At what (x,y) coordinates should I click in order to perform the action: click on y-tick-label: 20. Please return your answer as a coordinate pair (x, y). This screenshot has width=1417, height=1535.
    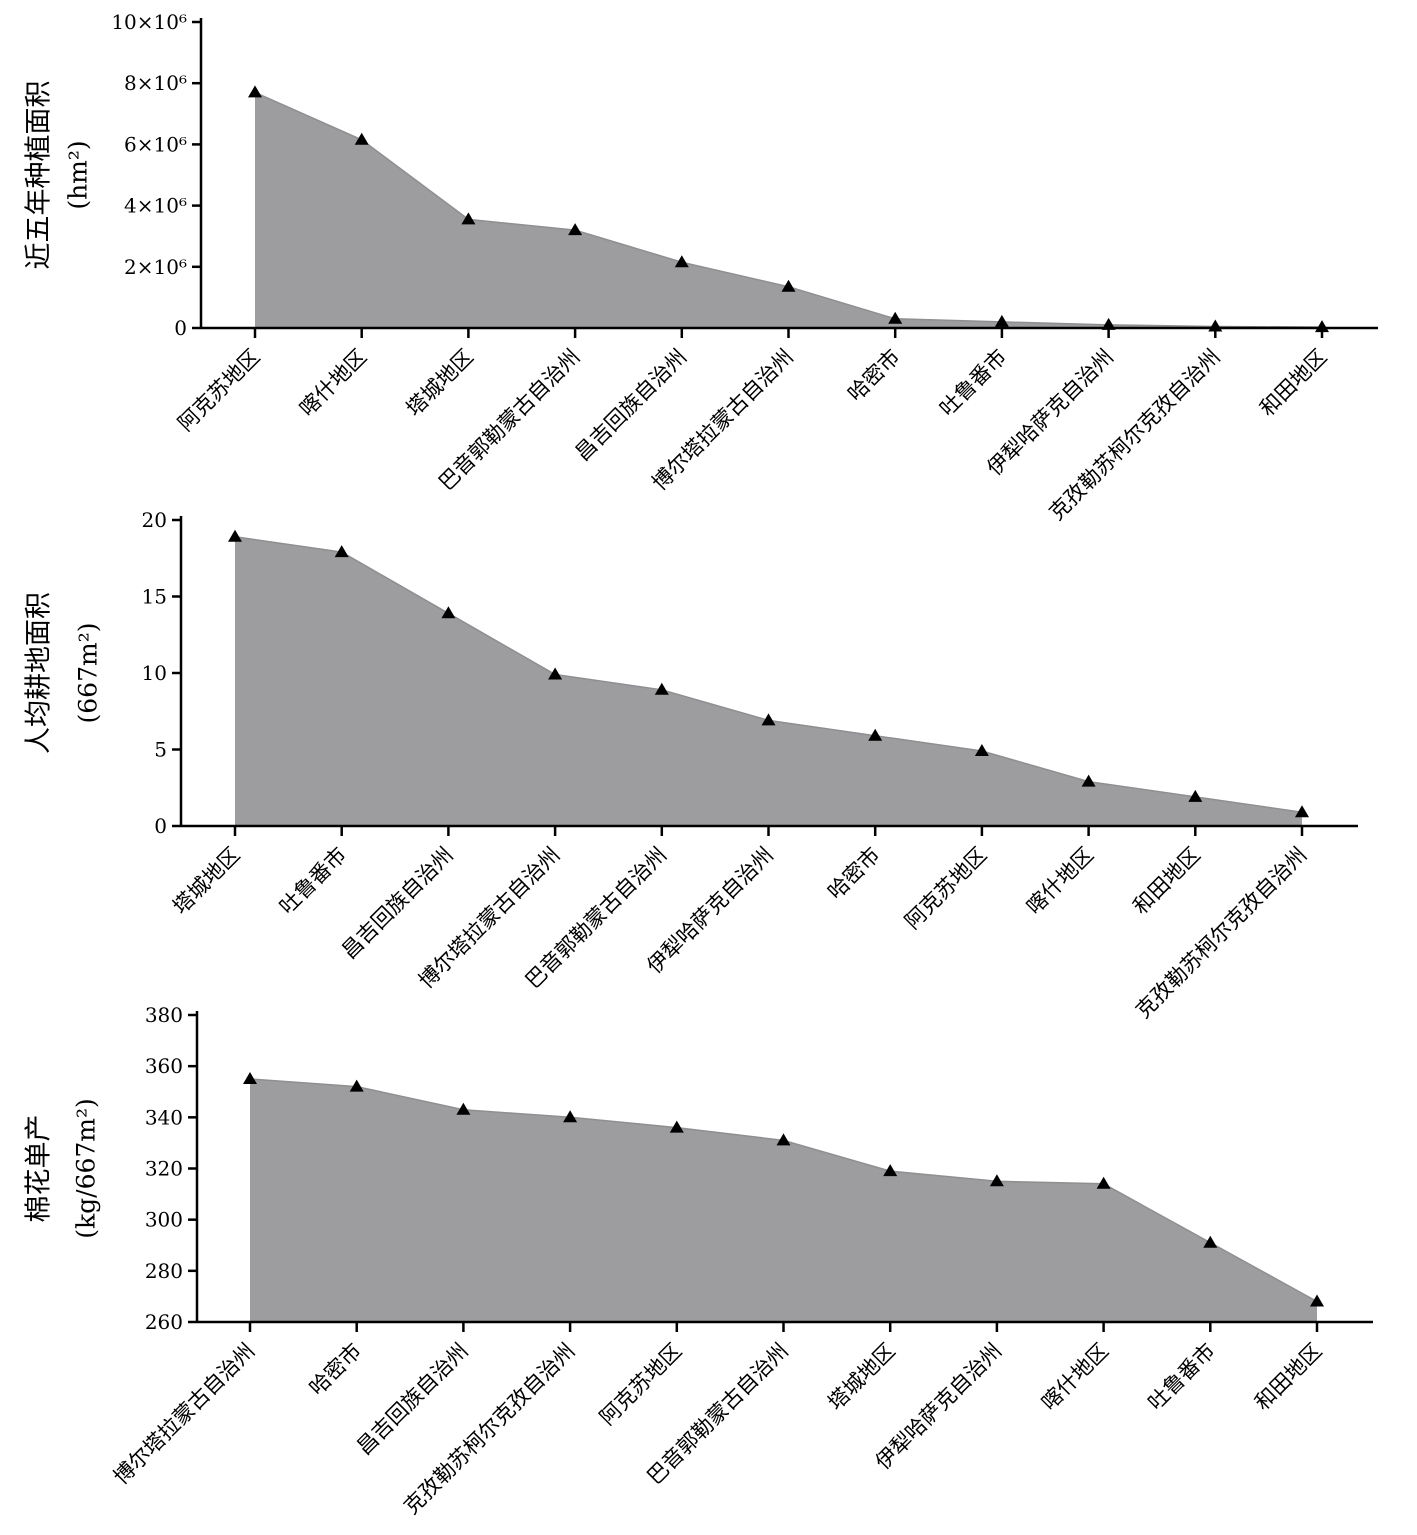
    Looking at the image, I should click on (154, 520).